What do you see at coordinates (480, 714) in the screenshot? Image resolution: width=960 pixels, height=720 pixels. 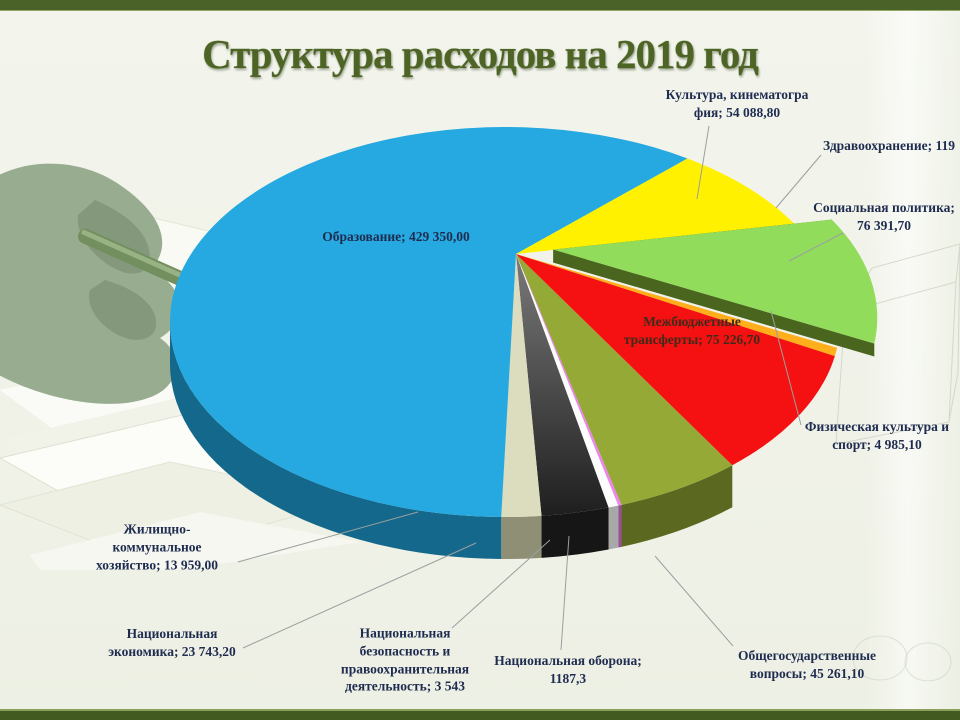 I see `bottom-bar` at bounding box center [480, 714].